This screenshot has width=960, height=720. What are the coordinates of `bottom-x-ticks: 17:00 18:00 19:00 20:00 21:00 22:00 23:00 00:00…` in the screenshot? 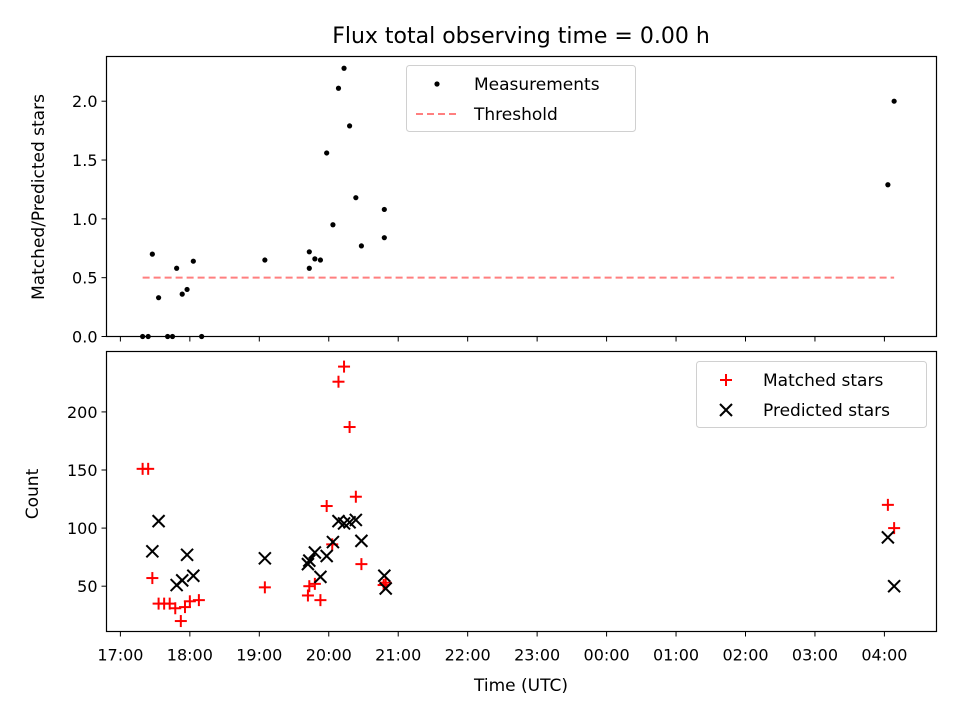 It's located at (502, 648).